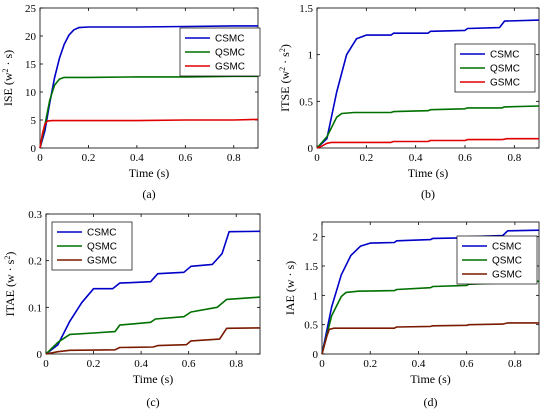 The image size is (550, 415). I want to click on panel-caption: (a), so click(148, 194).